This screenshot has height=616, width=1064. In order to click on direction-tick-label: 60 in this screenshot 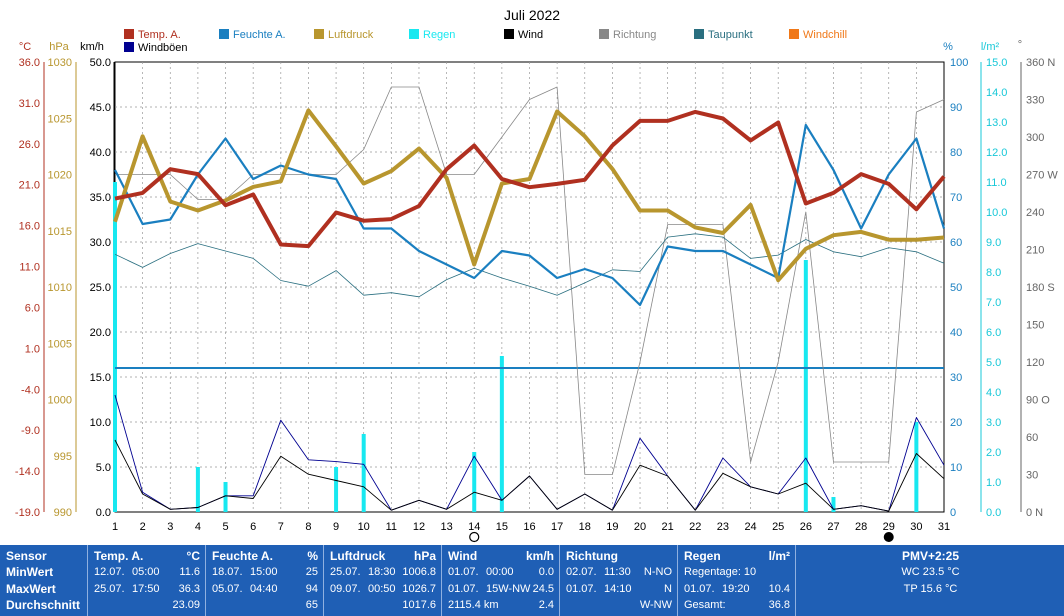, I will do `click(1032, 438)`.